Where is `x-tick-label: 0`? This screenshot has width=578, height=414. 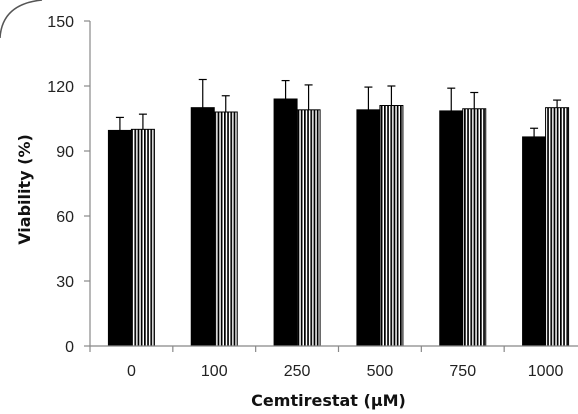 x-tick-label: 0 is located at coordinates (131, 371).